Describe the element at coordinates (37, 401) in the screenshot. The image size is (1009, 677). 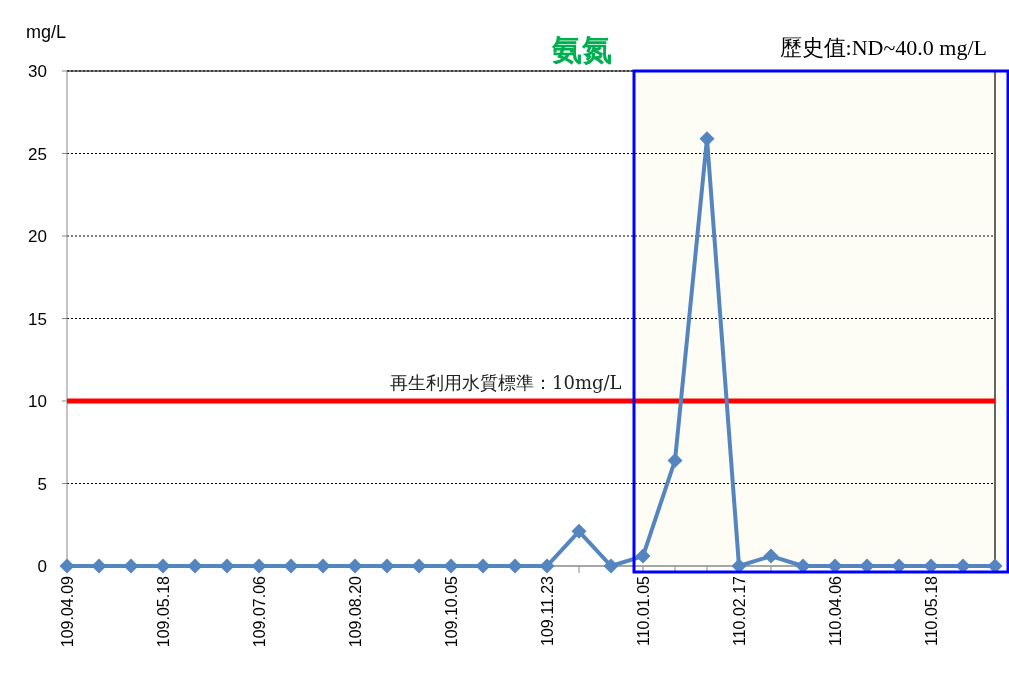
I see `y-tick-label: 10` at that location.